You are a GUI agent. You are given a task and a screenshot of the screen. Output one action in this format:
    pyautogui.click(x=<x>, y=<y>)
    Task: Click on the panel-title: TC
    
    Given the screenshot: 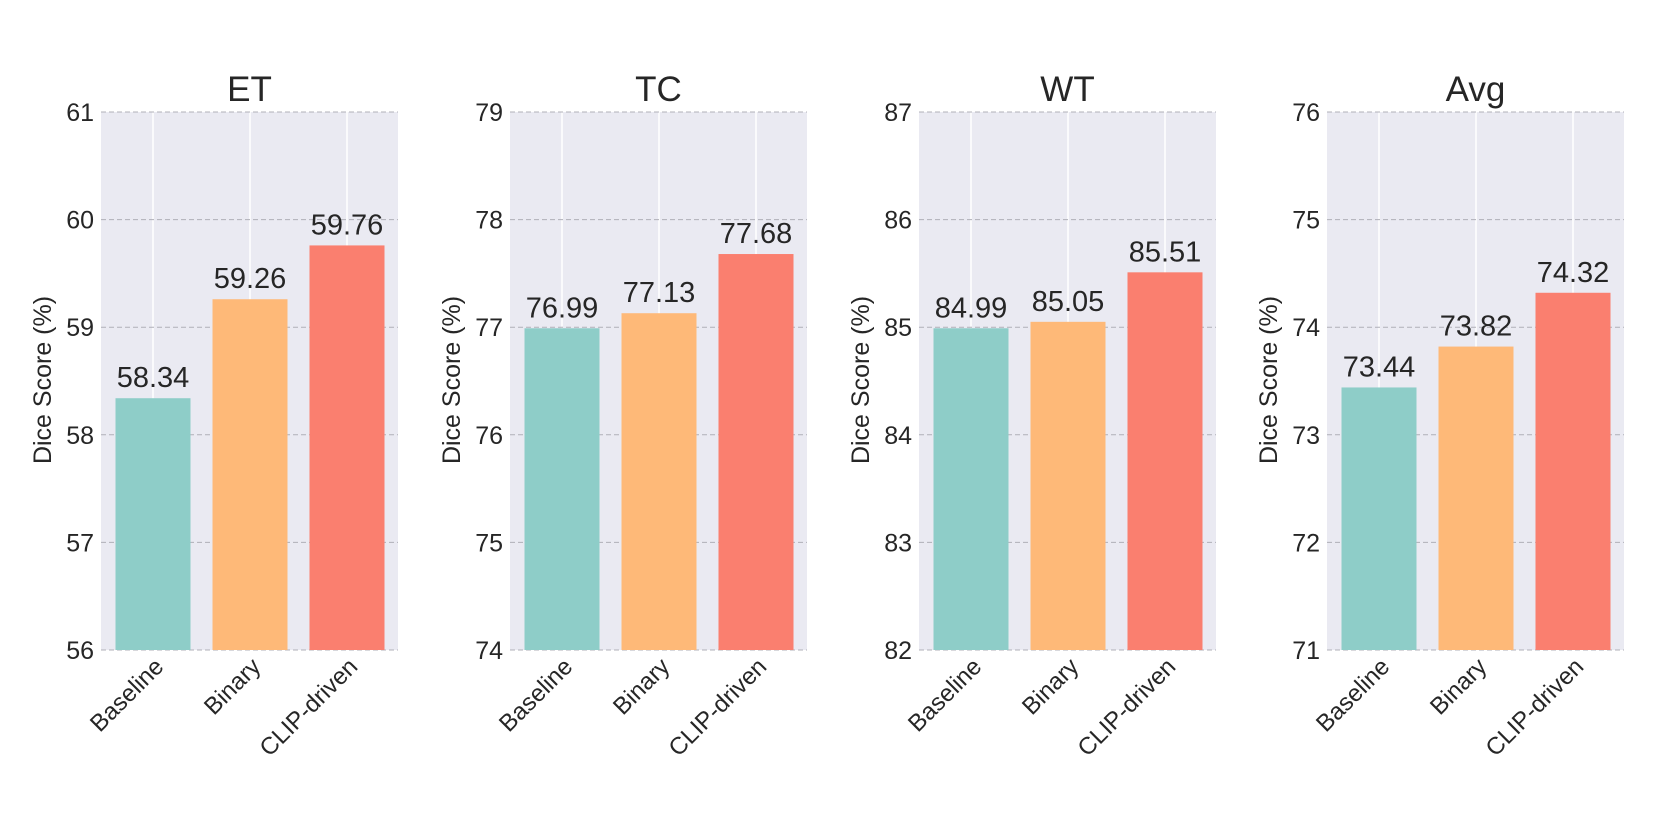 What is the action you would take?
    pyautogui.click(x=658, y=89)
    